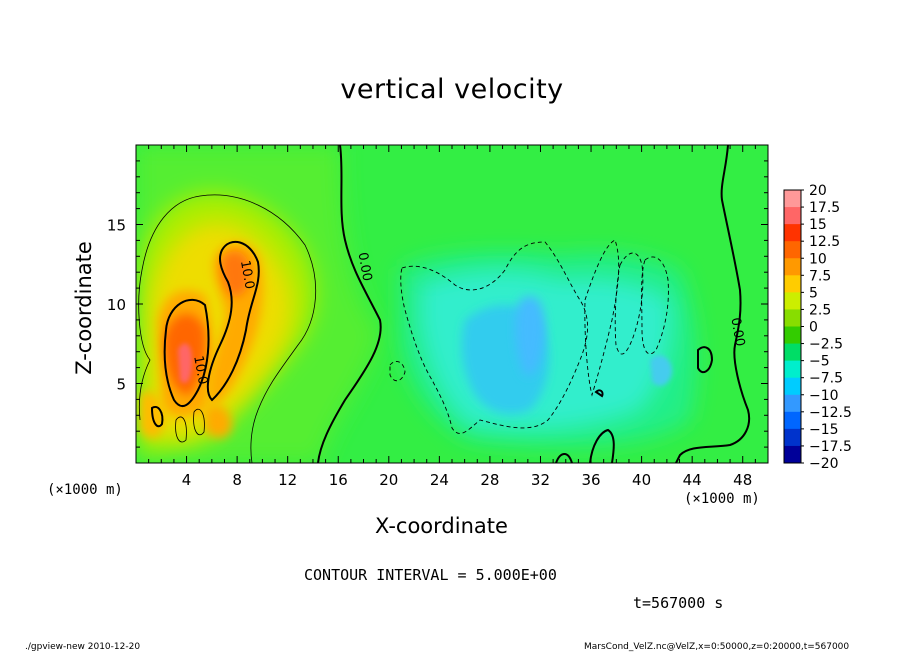 The height and width of the screenshot is (654, 904). I want to click on colorbar-label: −10, so click(824, 396).